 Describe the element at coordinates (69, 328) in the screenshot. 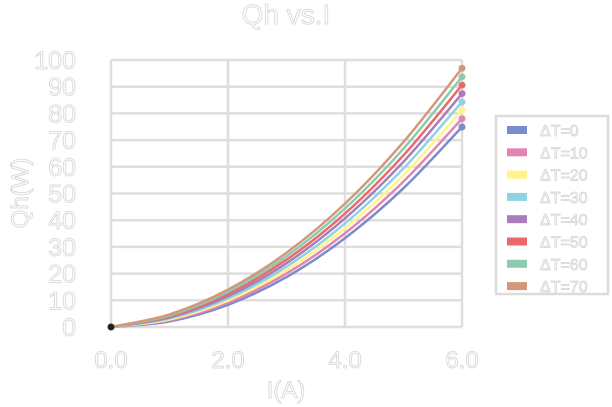

I see `y-tick-label: 0` at that location.